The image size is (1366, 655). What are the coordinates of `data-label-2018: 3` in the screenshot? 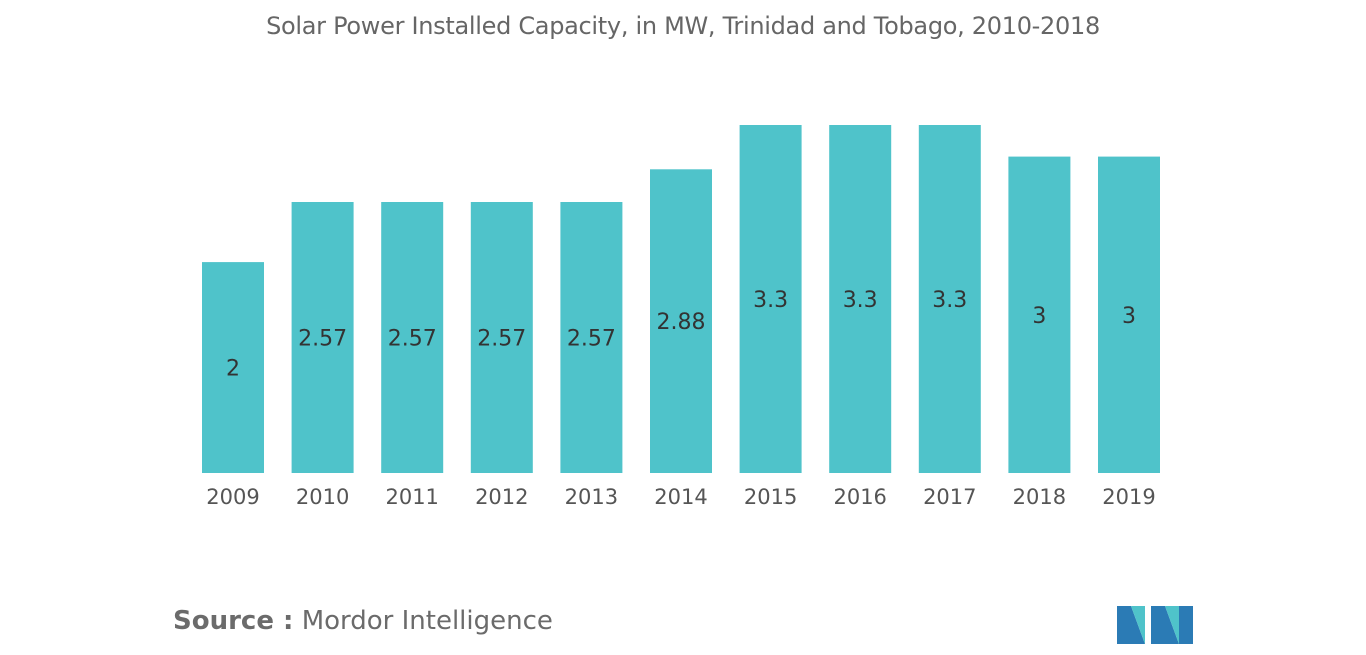 It's located at (1039, 316).